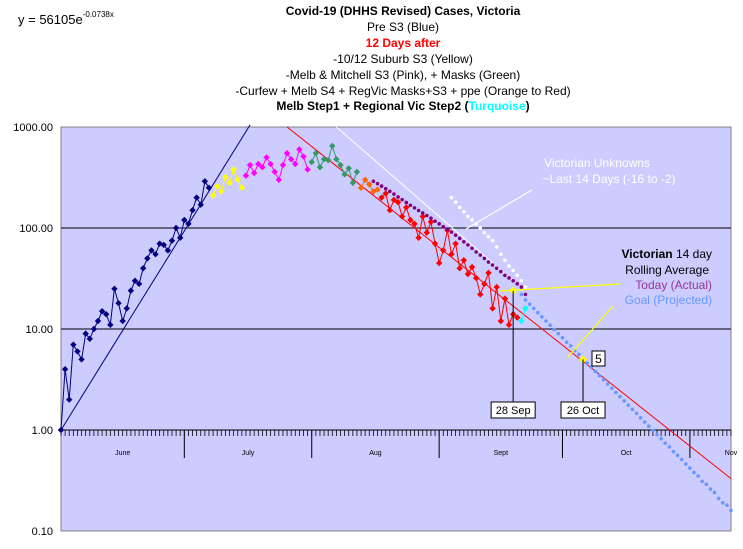  Describe the element at coordinates (33, 330) in the screenshot. I see `y-axis-tick-labels: 1000.00 100.00 10.00 1.00 0.10` at that location.